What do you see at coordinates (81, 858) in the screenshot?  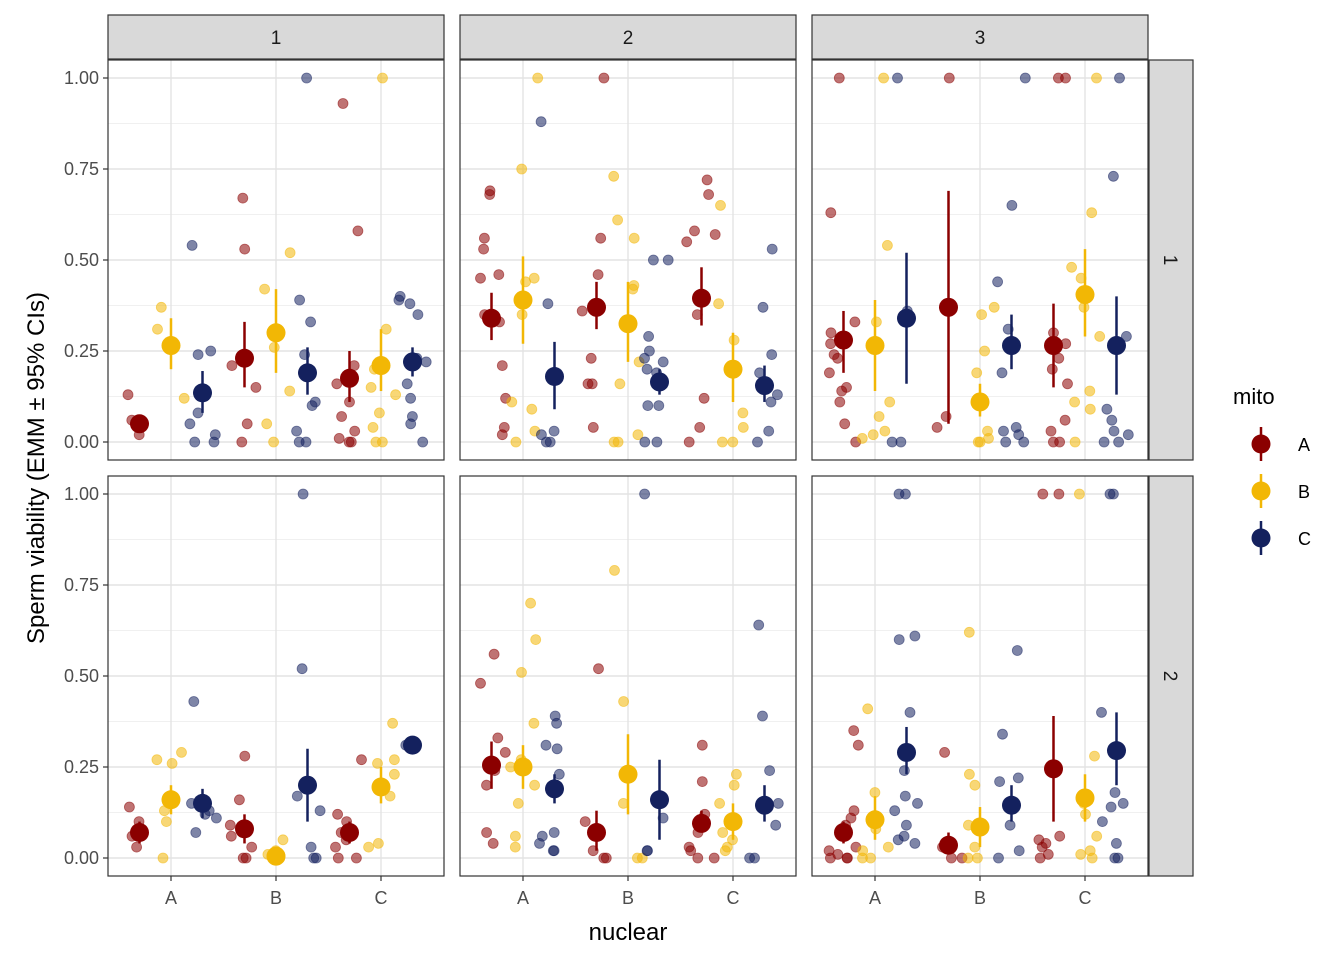 I see `y-tick-label: 0.00` at bounding box center [81, 858].